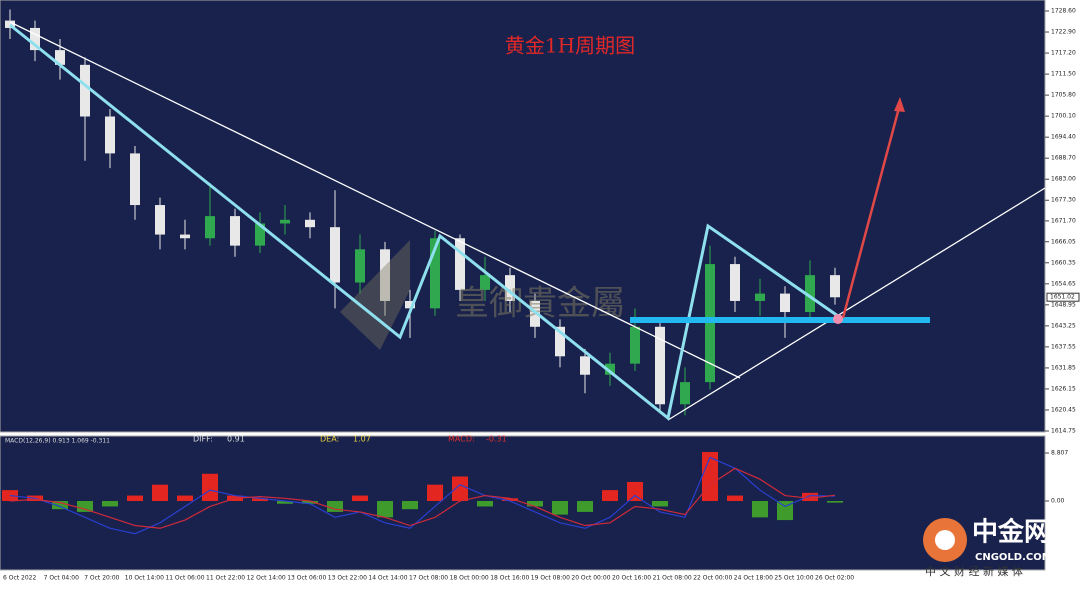 The image size is (1080, 589). What do you see at coordinates (461, 439) in the screenshot?
I see `macd-label: MACD:` at bounding box center [461, 439].